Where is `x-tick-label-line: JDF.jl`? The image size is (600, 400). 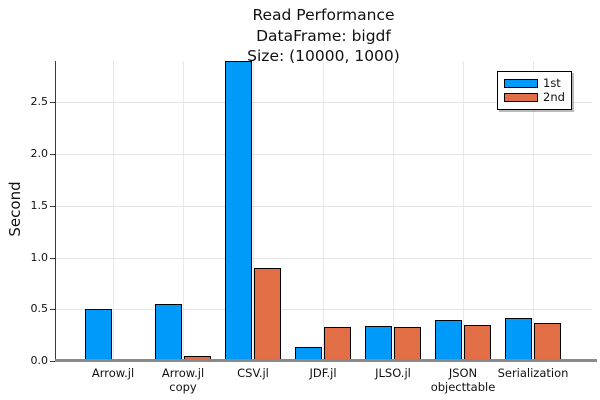
x-tick-label-line: JDF.jl is located at coordinates (323, 373).